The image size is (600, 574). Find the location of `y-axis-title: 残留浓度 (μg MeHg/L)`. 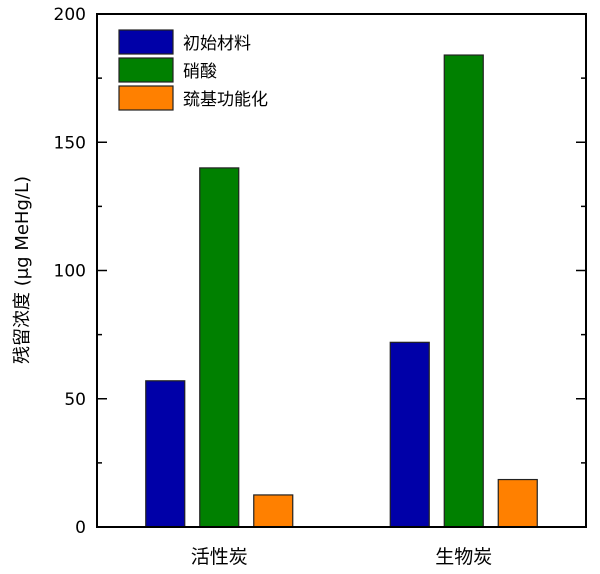

y-axis-title: 残留浓度 (μg MeHg/L) is located at coordinates (22, 270).